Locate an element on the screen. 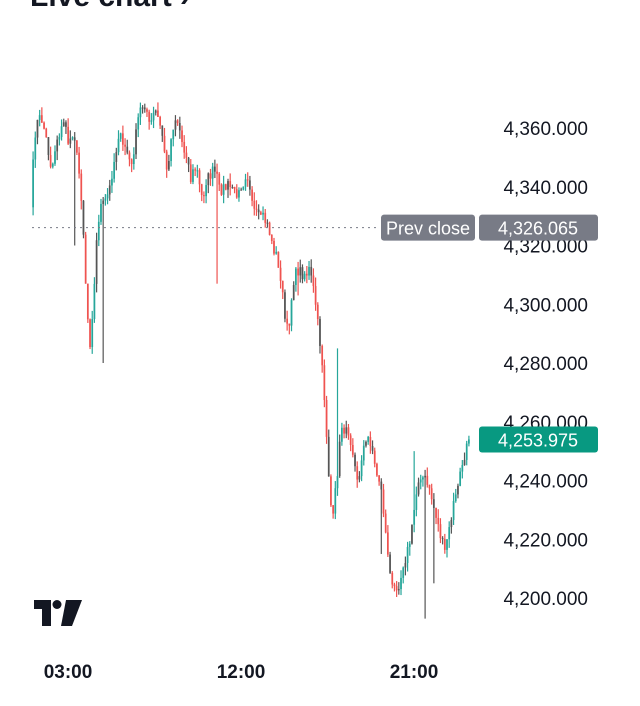 The height and width of the screenshot is (706, 640). more-menu-icon: · is located at coordinates (571, 4).